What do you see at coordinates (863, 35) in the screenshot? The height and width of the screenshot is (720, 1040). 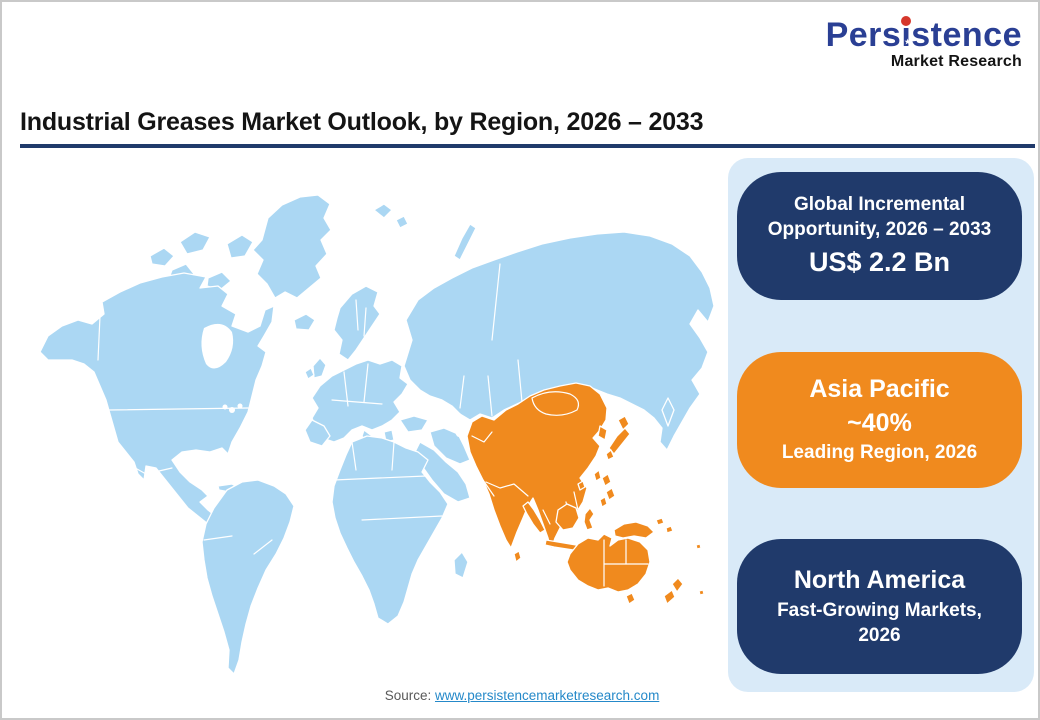 I see `logo-brand-prefix: Pers` at bounding box center [863, 35].